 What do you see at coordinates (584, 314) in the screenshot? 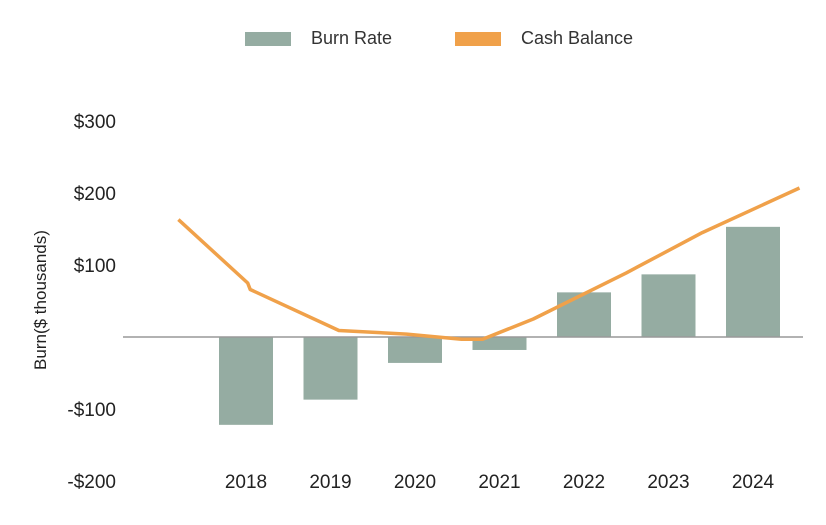
I see `bar-2022` at bounding box center [584, 314].